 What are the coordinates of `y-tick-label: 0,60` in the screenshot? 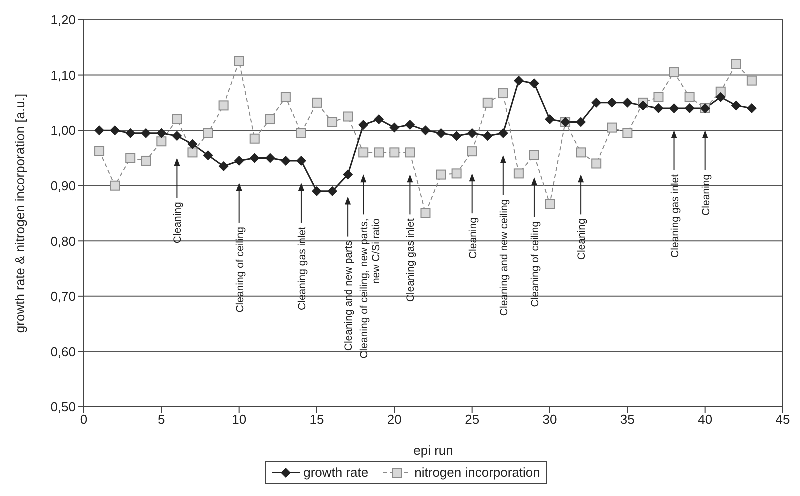 It's located at (63, 352).